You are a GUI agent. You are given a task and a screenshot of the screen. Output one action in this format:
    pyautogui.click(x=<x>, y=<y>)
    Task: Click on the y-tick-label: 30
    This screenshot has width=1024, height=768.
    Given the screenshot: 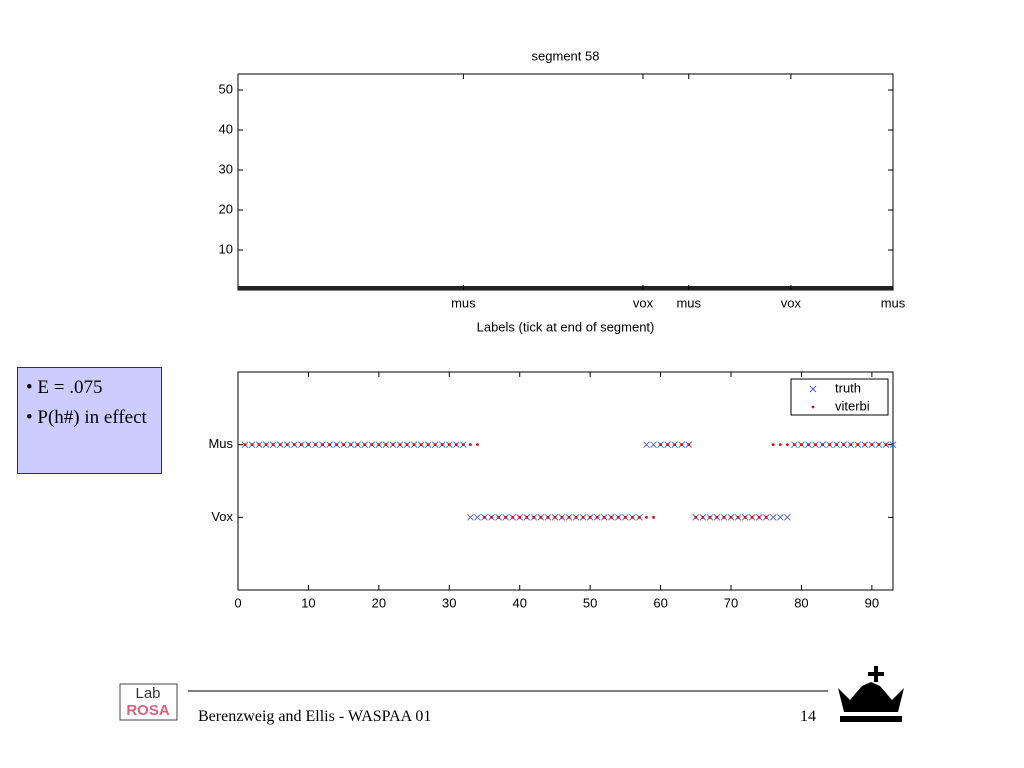 What is the action you would take?
    pyautogui.click(x=226, y=168)
    